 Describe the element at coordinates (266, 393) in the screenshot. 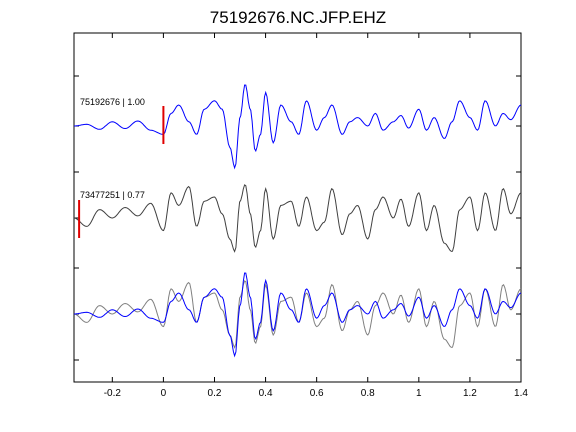

I see `x-tick-label: 0.4` at that location.